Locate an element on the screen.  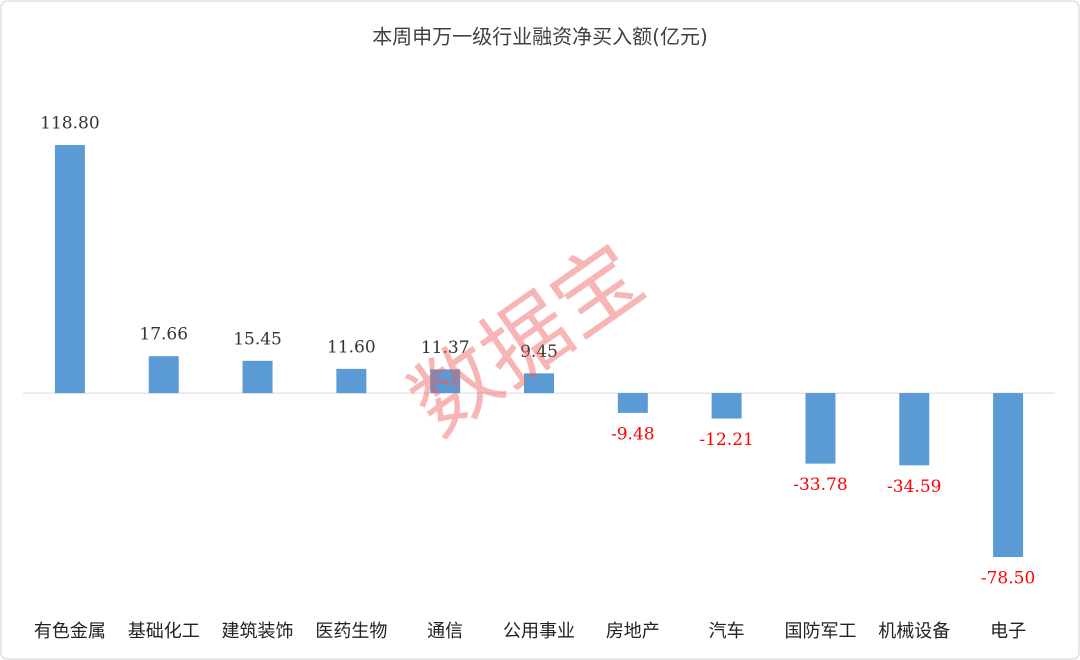
x-tick-label: 通信 is located at coordinates (445, 631).